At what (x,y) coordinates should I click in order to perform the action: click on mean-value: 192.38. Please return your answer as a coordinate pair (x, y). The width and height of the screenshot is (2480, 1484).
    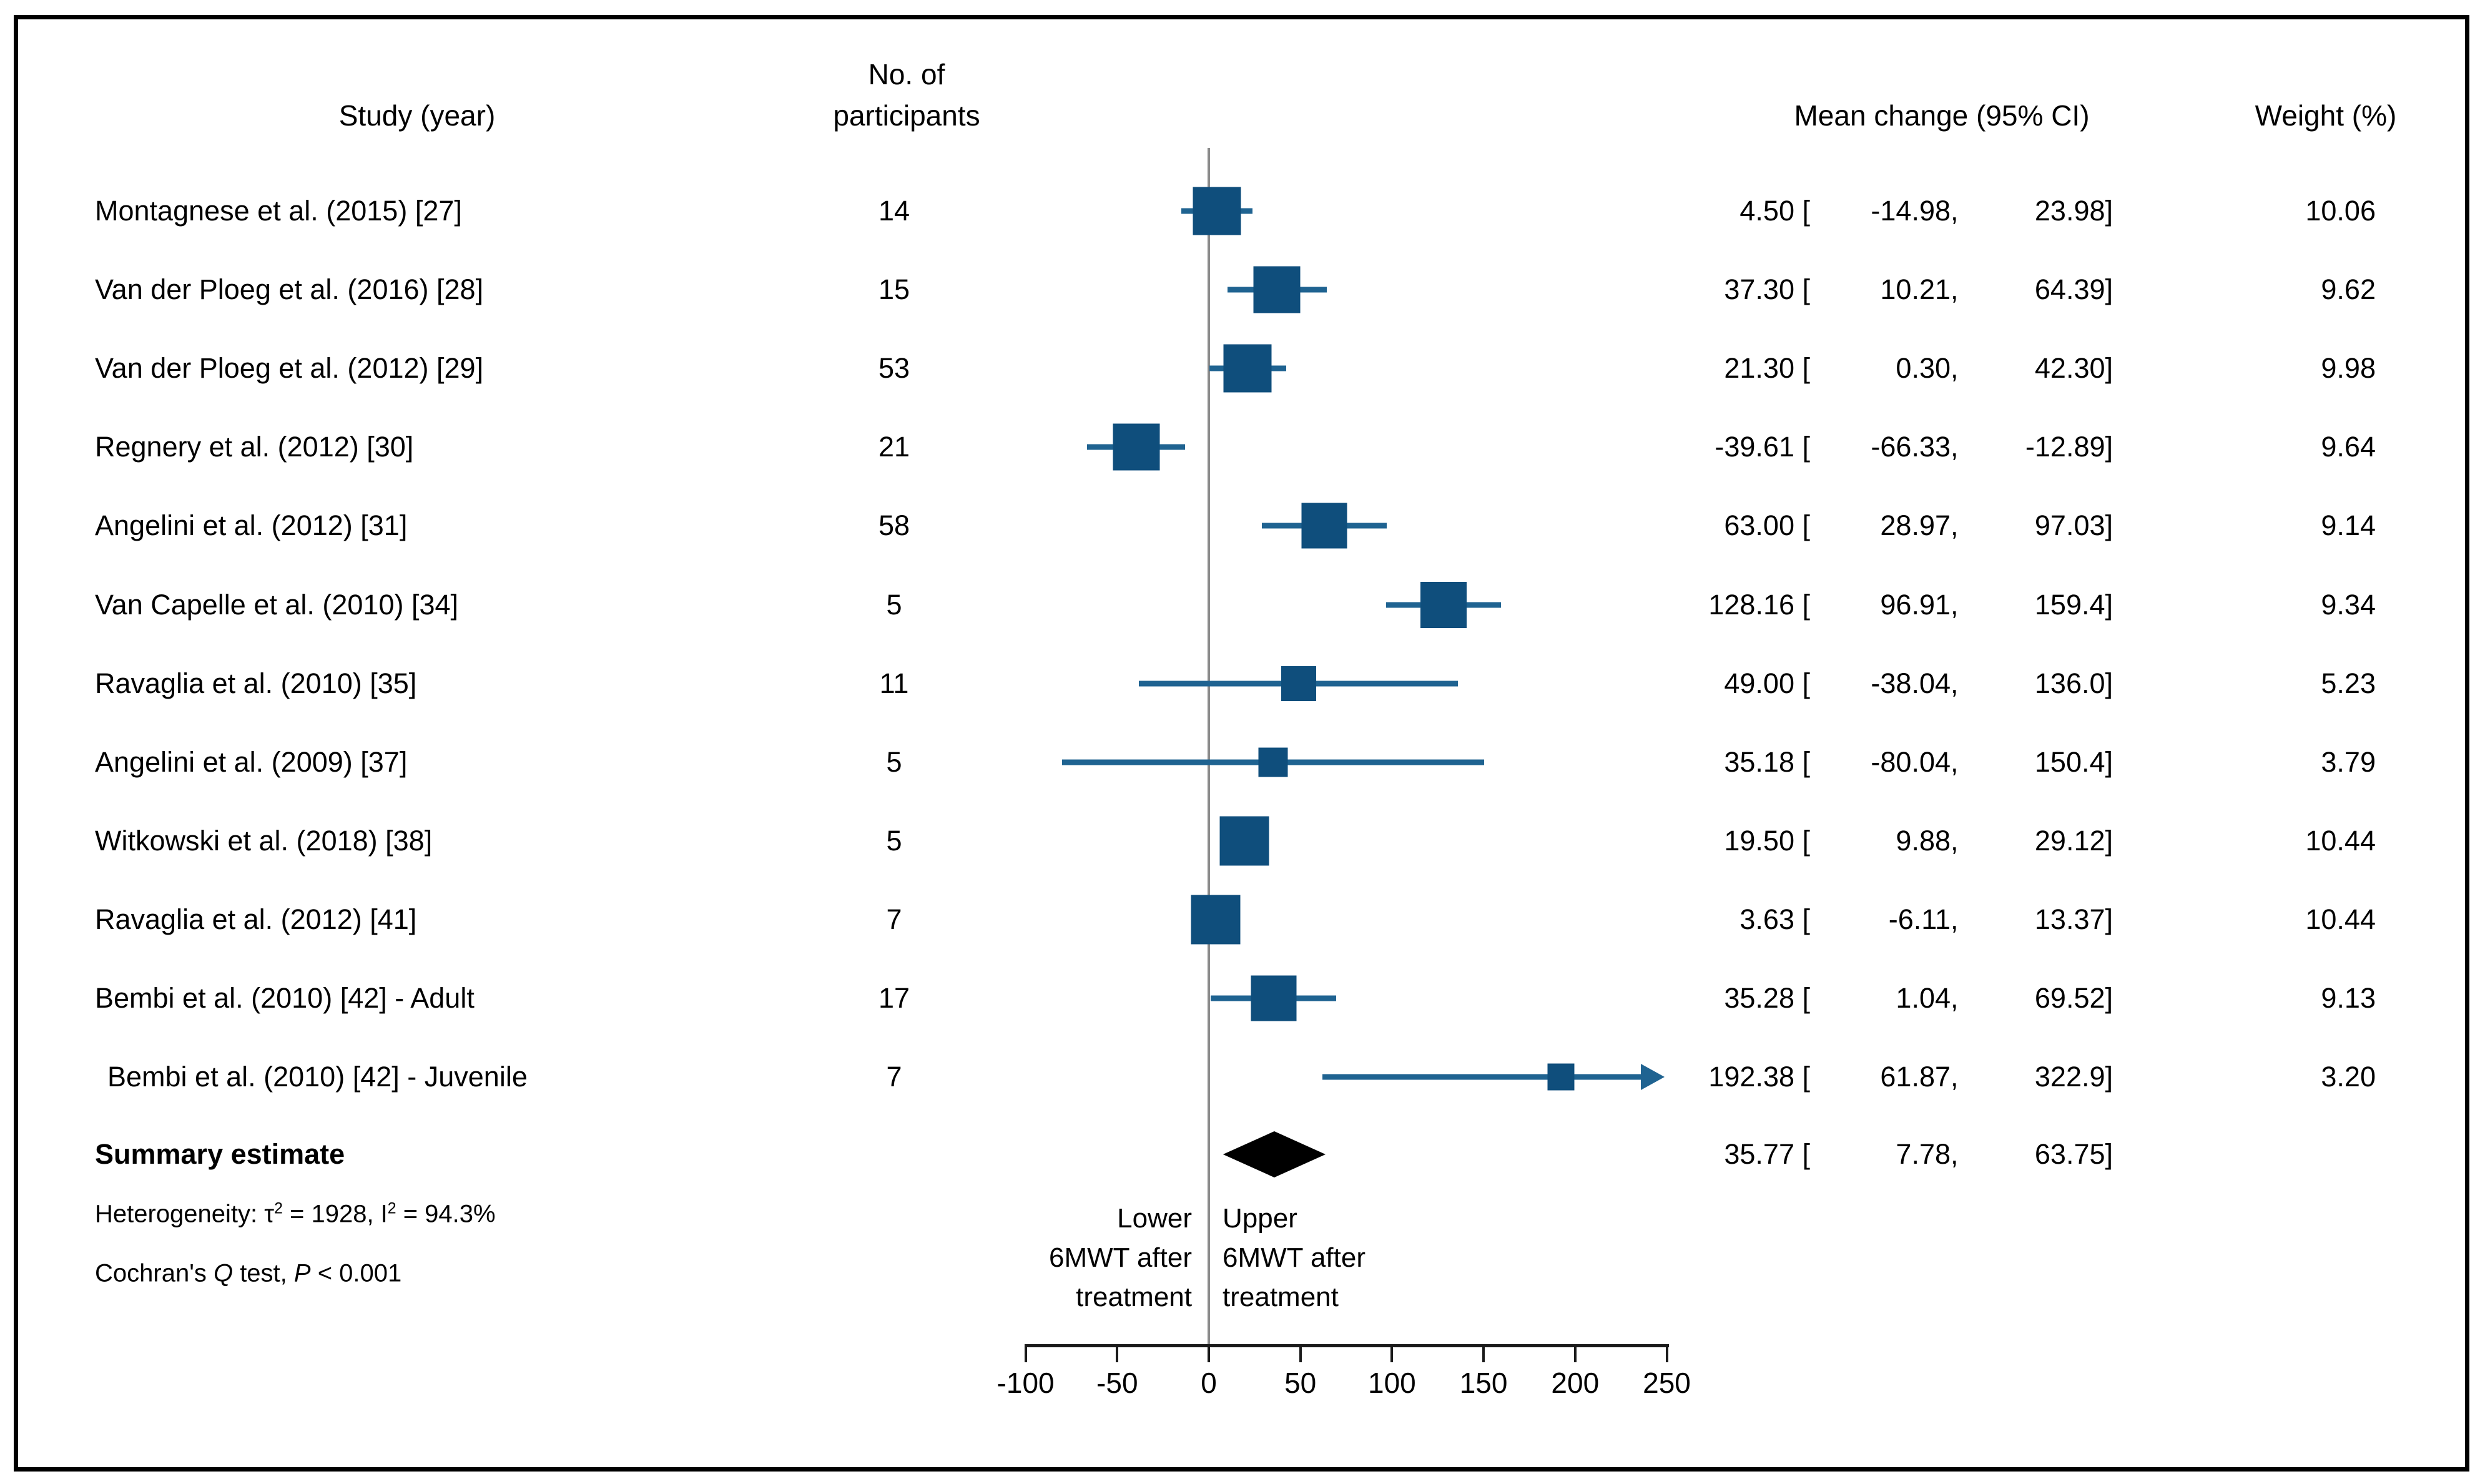
    Looking at the image, I should click on (1751, 1077).